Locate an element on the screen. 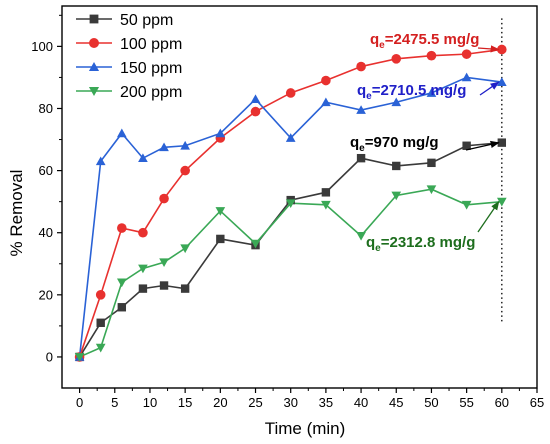 The image size is (550, 444). x-tick-label: 55 is located at coordinates (466, 402).